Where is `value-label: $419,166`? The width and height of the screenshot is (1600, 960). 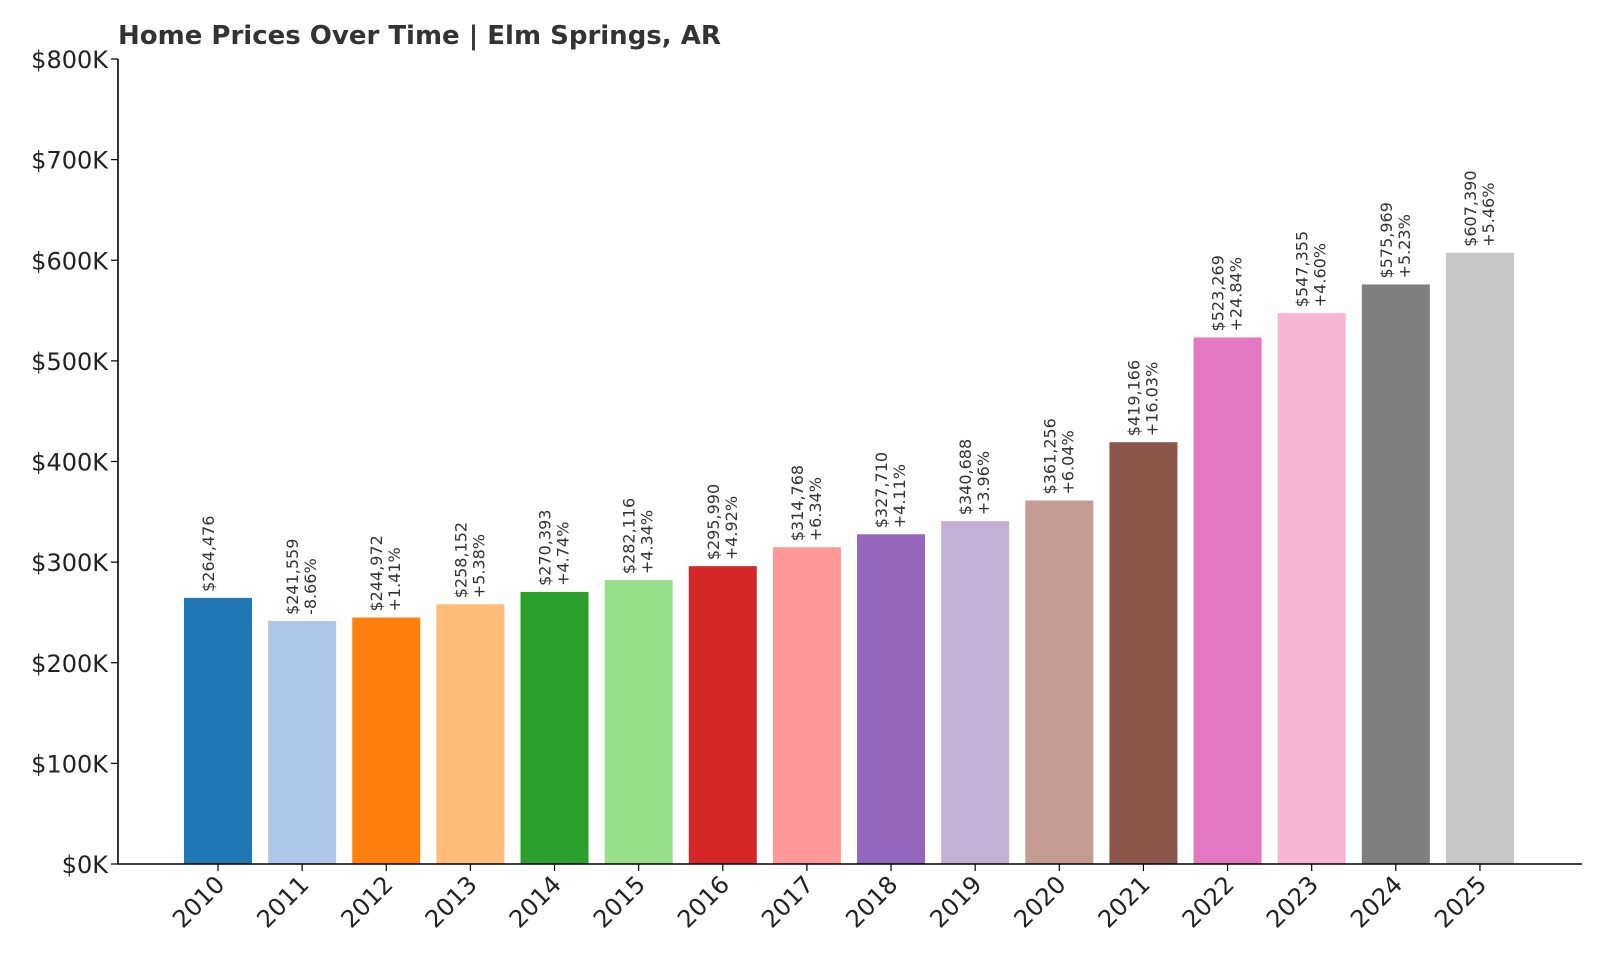
value-label: $419,166 is located at coordinates (1133, 398).